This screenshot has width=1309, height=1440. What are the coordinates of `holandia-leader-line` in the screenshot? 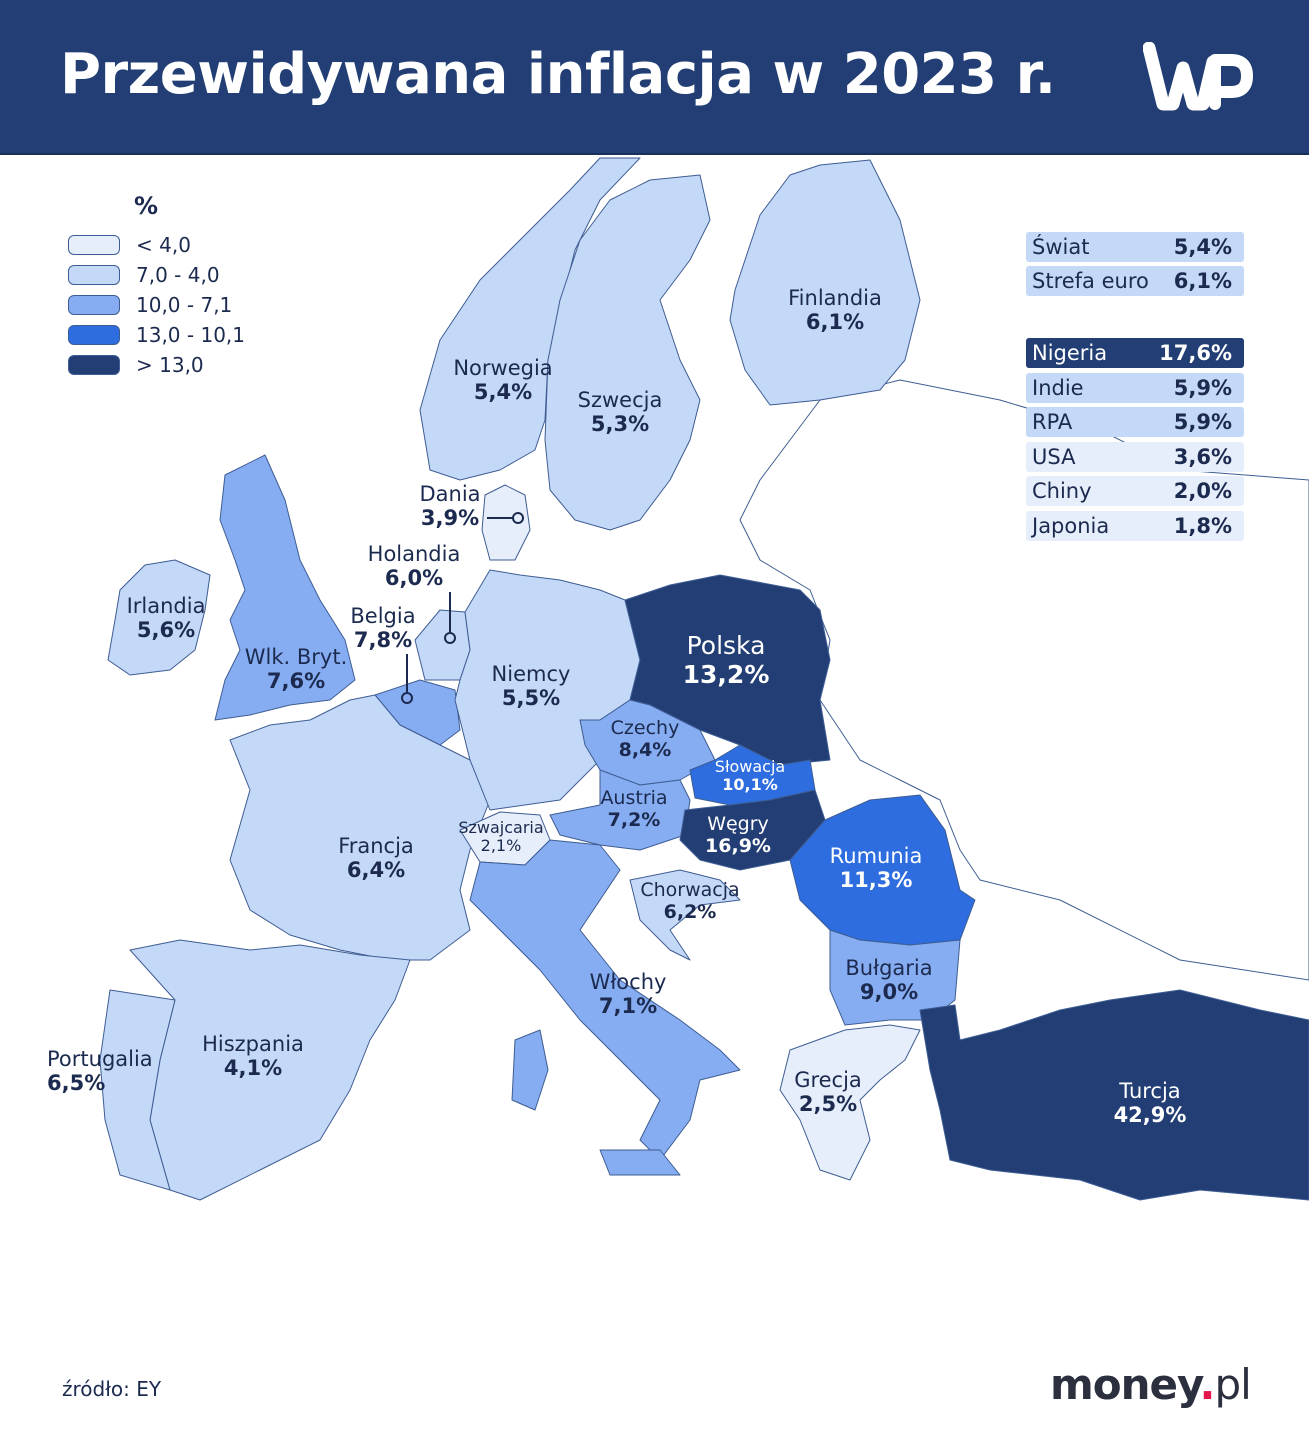 It's located at (450, 612).